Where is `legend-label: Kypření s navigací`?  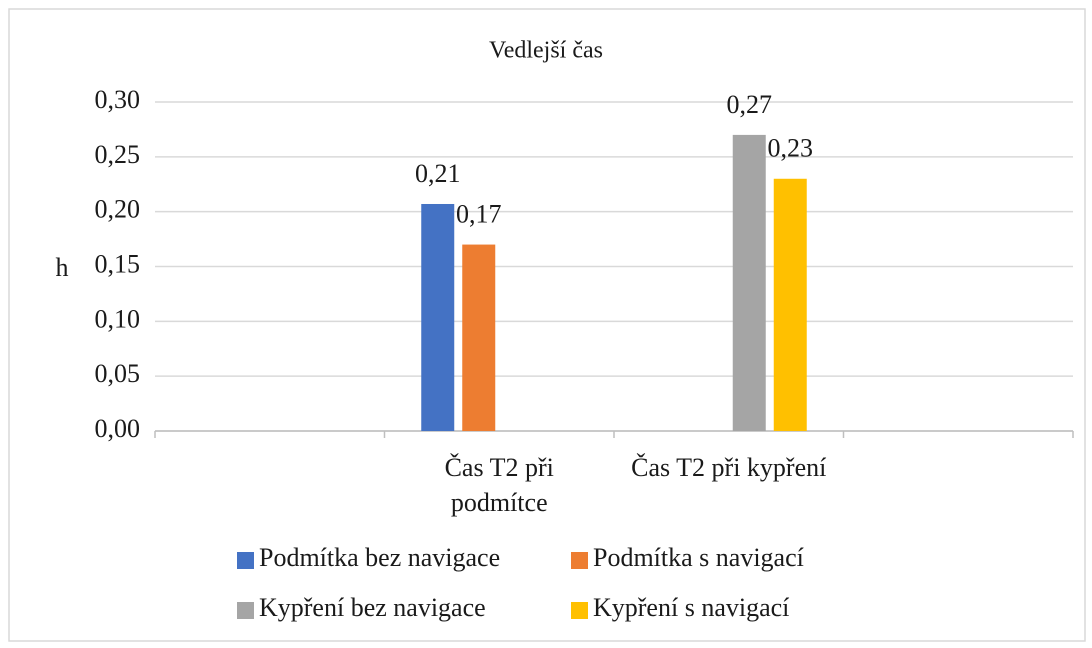 legend-label: Kypření s navigací is located at coordinates (691, 607).